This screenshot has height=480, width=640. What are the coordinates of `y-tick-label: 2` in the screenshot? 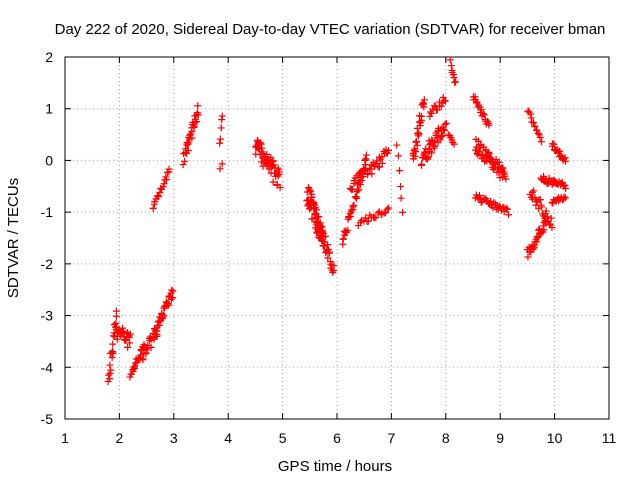 It's located at (49, 57).